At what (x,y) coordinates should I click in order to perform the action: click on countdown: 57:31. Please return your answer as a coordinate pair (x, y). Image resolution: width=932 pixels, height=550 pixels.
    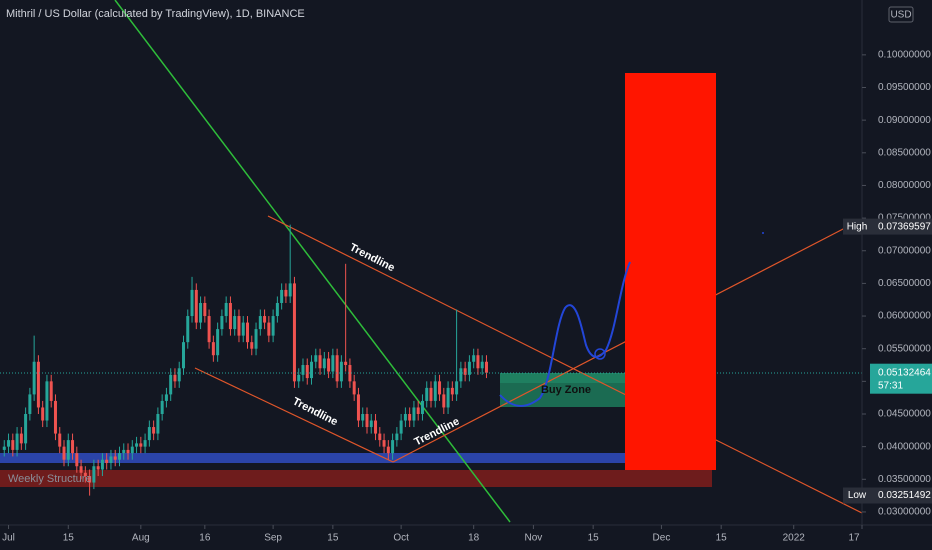
    Looking at the image, I should click on (890, 385).